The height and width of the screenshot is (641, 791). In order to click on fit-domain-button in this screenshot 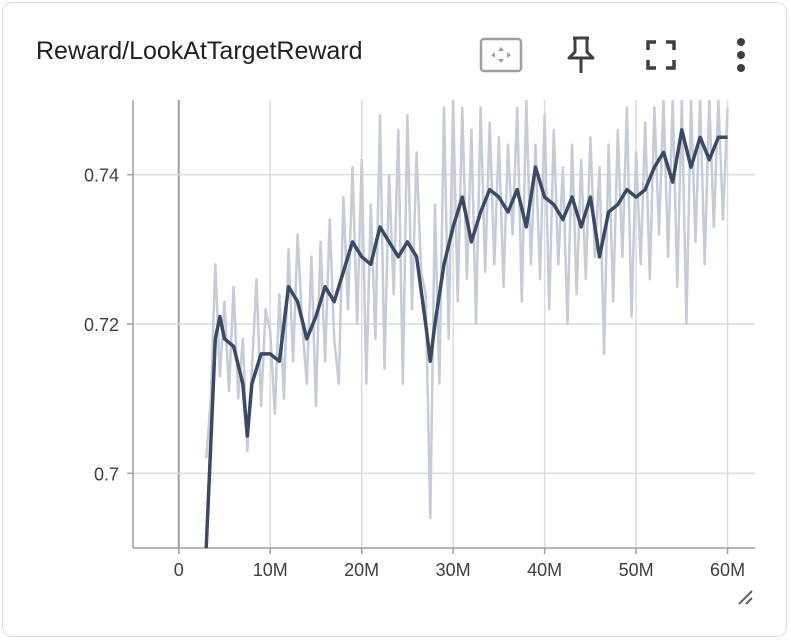, I will do `click(501, 55)`.